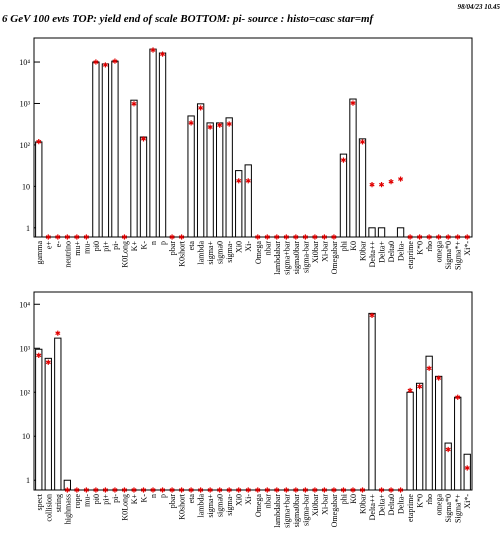 The width and height of the screenshot is (504, 538). What do you see at coordinates (277, 258) in the screenshot?
I see `x-tick-label: lambdabar` at bounding box center [277, 258].